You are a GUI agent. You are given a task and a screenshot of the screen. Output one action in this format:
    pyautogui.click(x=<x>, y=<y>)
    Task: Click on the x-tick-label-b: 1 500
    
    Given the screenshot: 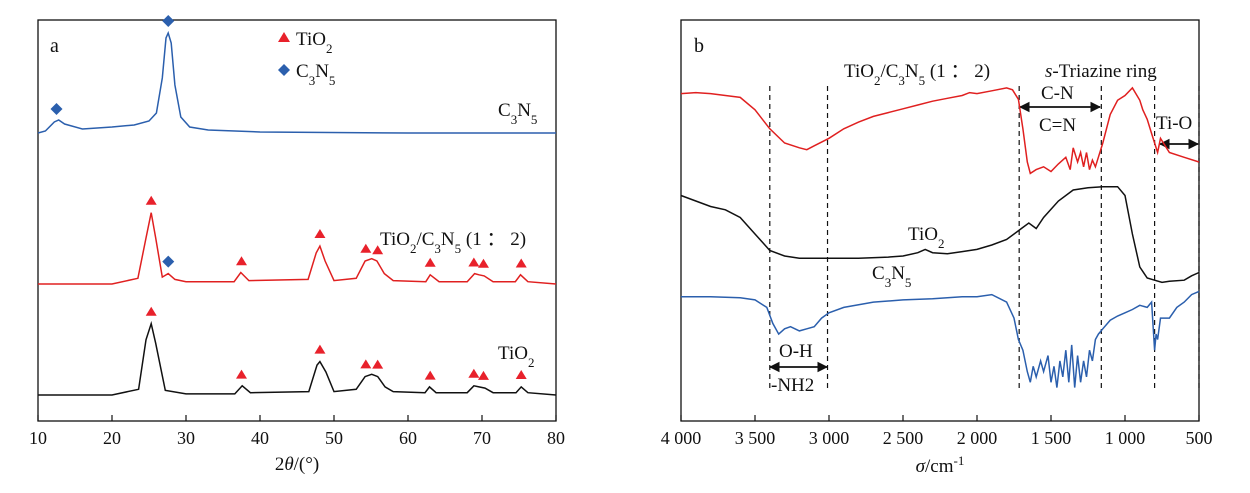 What is the action you would take?
    pyautogui.click(x=1051, y=438)
    